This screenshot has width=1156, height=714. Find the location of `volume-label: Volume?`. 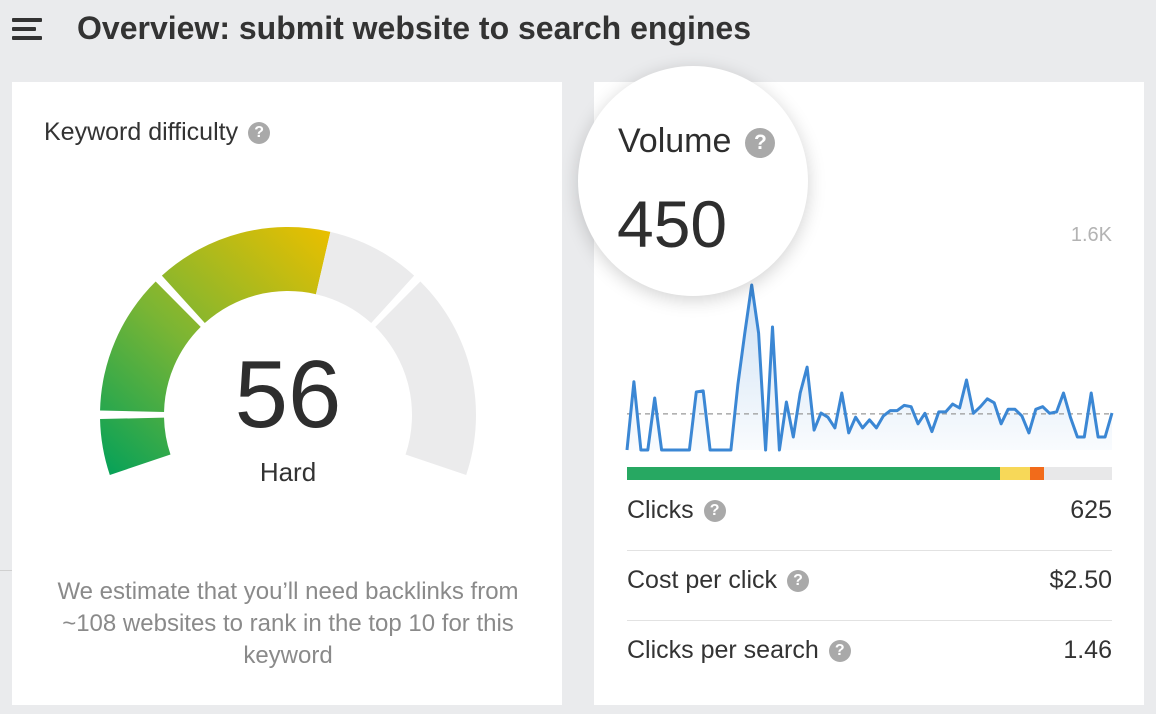

volume-label: Volume? is located at coordinates (697, 141).